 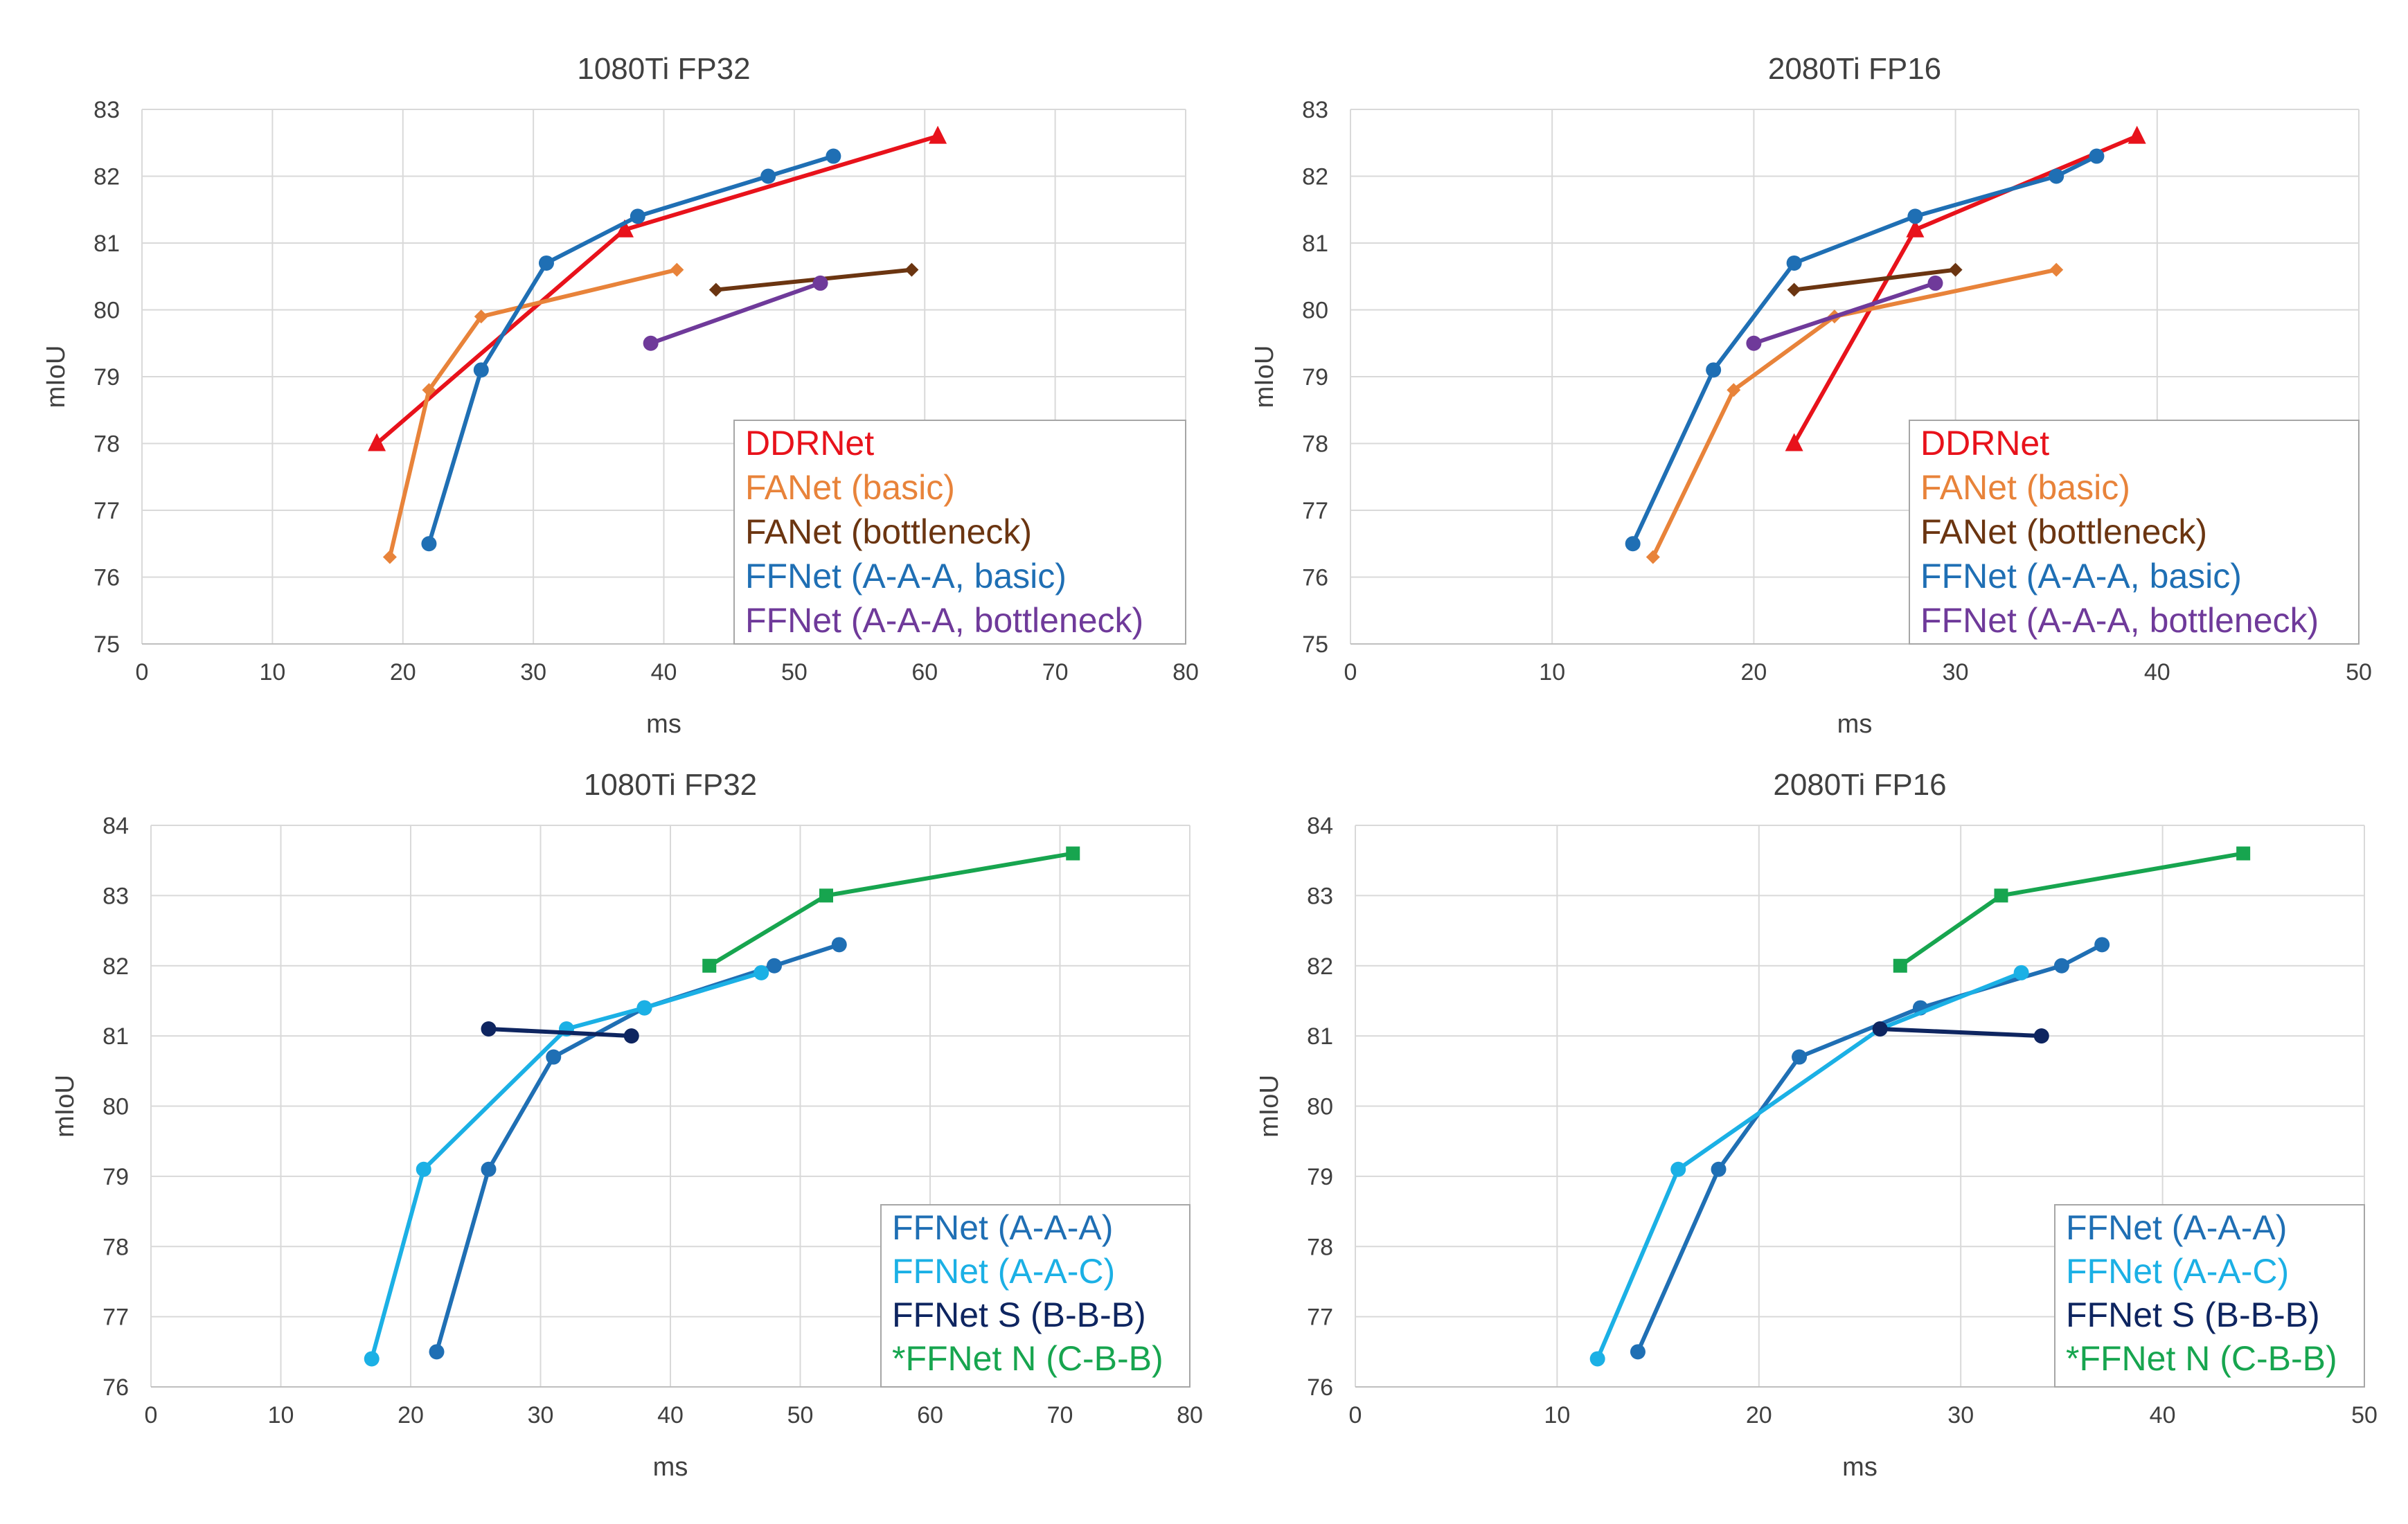 I want to click on series-ffnet-a-a-c, so click(x=566, y=1166).